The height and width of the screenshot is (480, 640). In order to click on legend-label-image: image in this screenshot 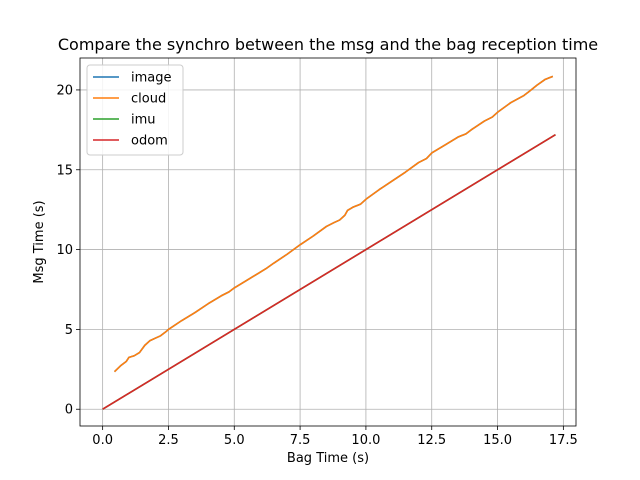, I will do `click(151, 78)`.